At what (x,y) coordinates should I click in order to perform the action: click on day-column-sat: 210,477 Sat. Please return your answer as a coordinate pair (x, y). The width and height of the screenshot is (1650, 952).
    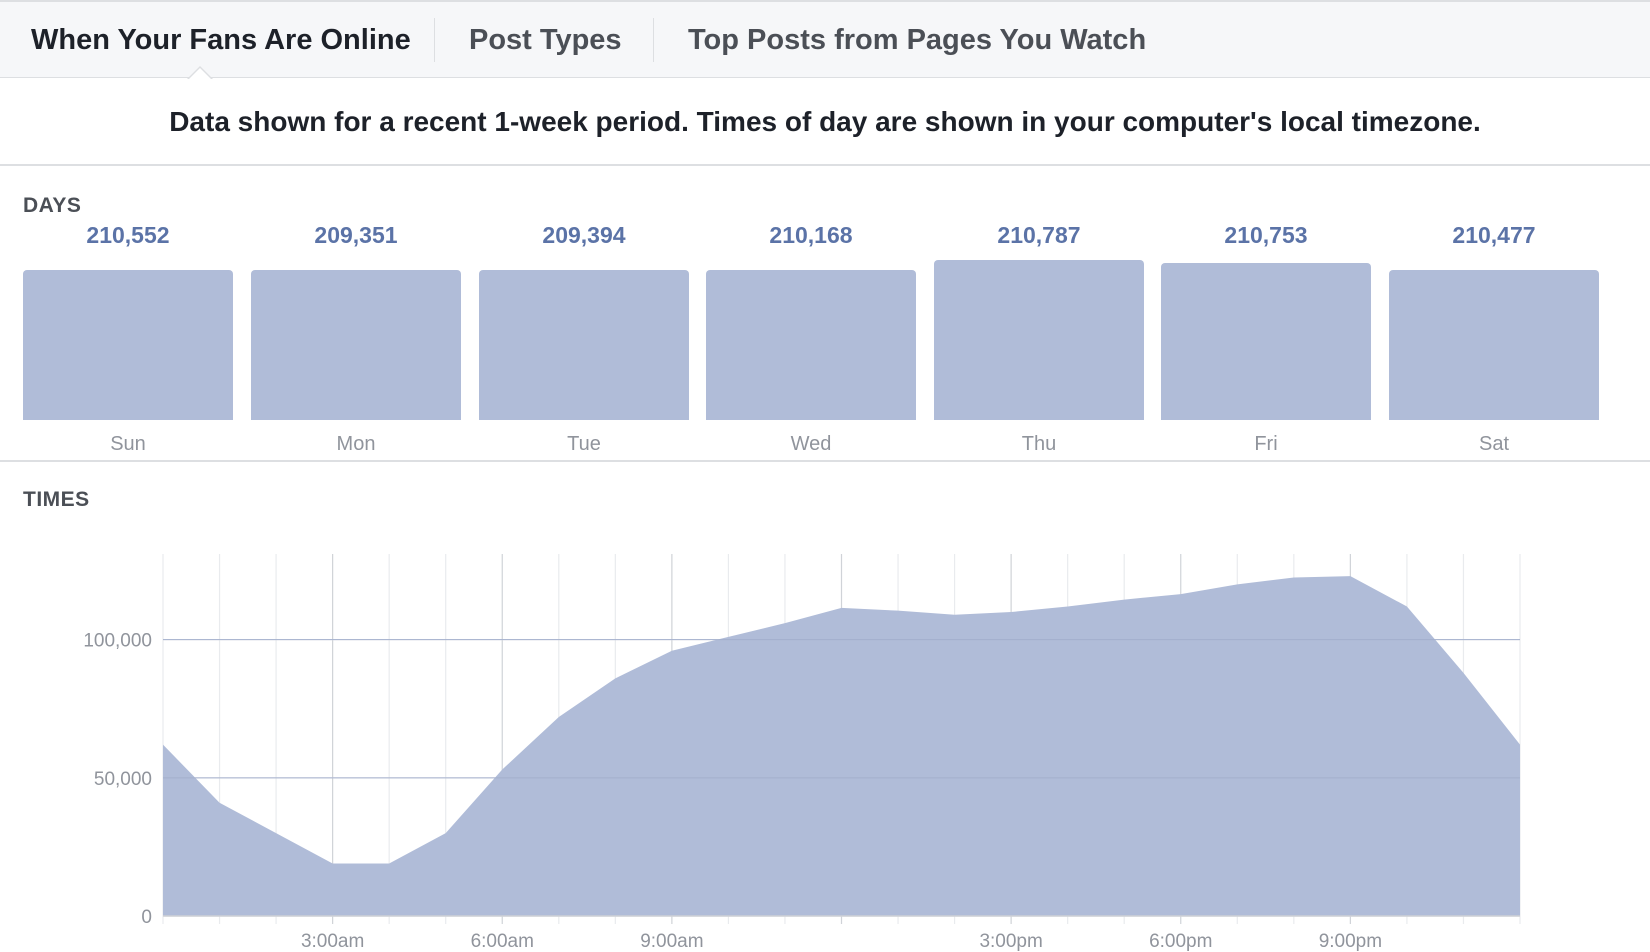
    Looking at the image, I should click on (1494, 335).